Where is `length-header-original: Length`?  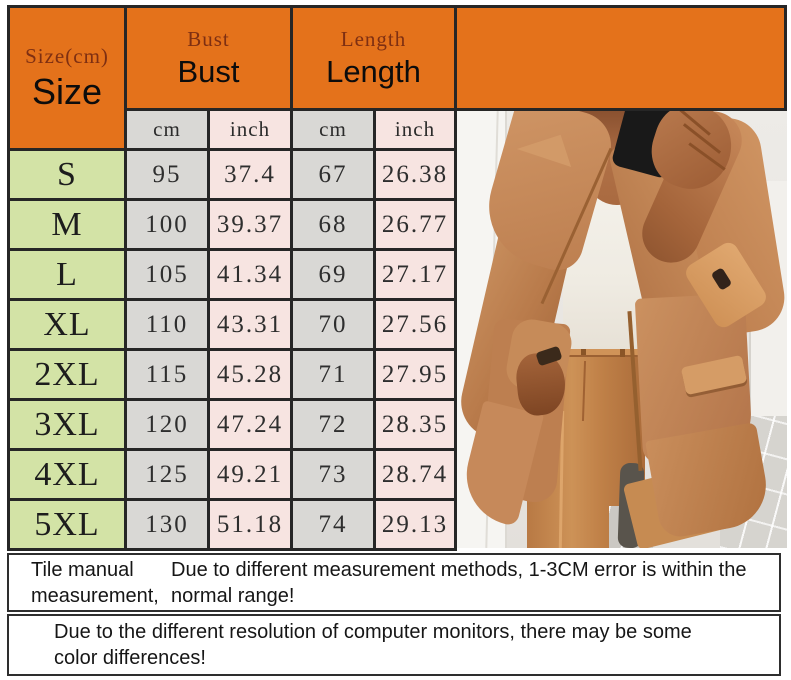 length-header-original: Length is located at coordinates (373, 38).